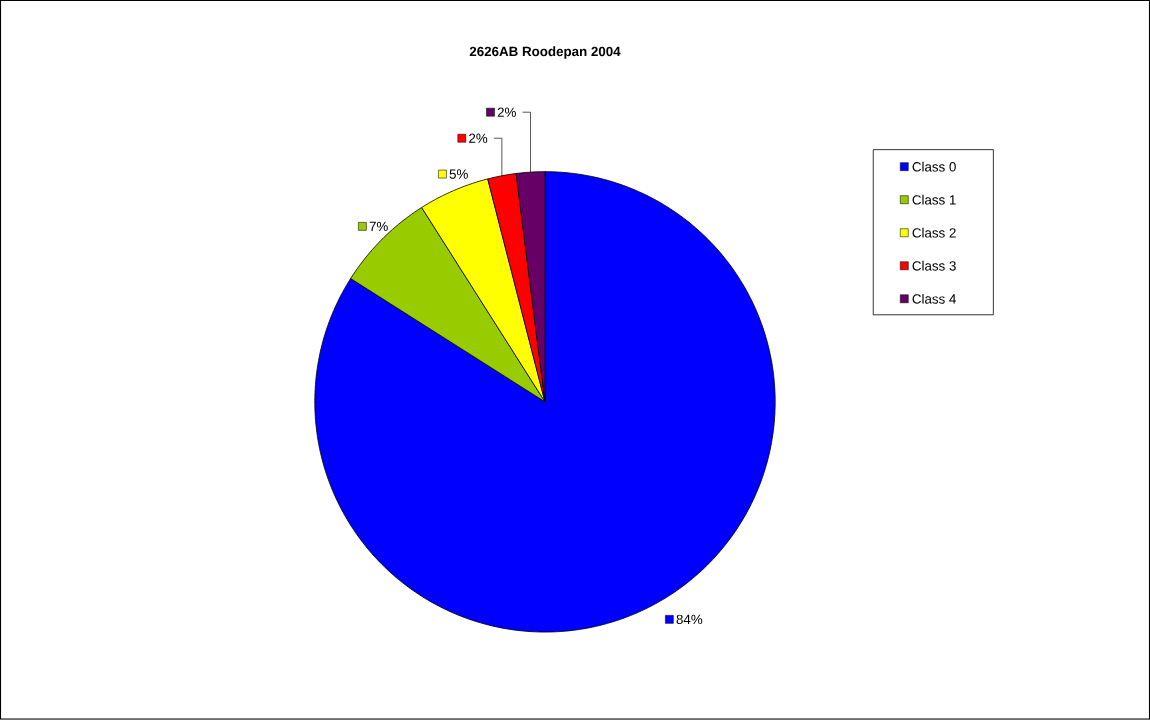  What do you see at coordinates (545, 52) in the screenshot?
I see `chart-title: 2626AB Roodepan 2004` at bounding box center [545, 52].